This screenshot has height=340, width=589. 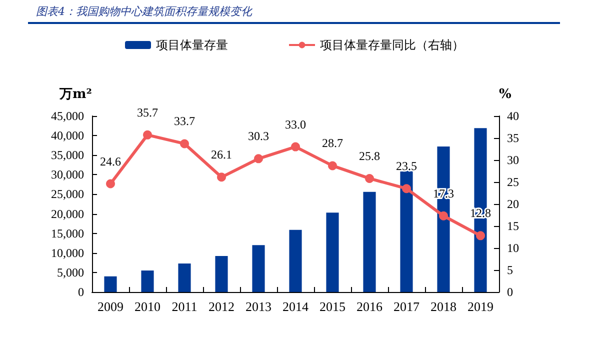 What do you see at coordinates (67, 116) in the screenshot?
I see `y-tick-label: 45,000` at bounding box center [67, 116].